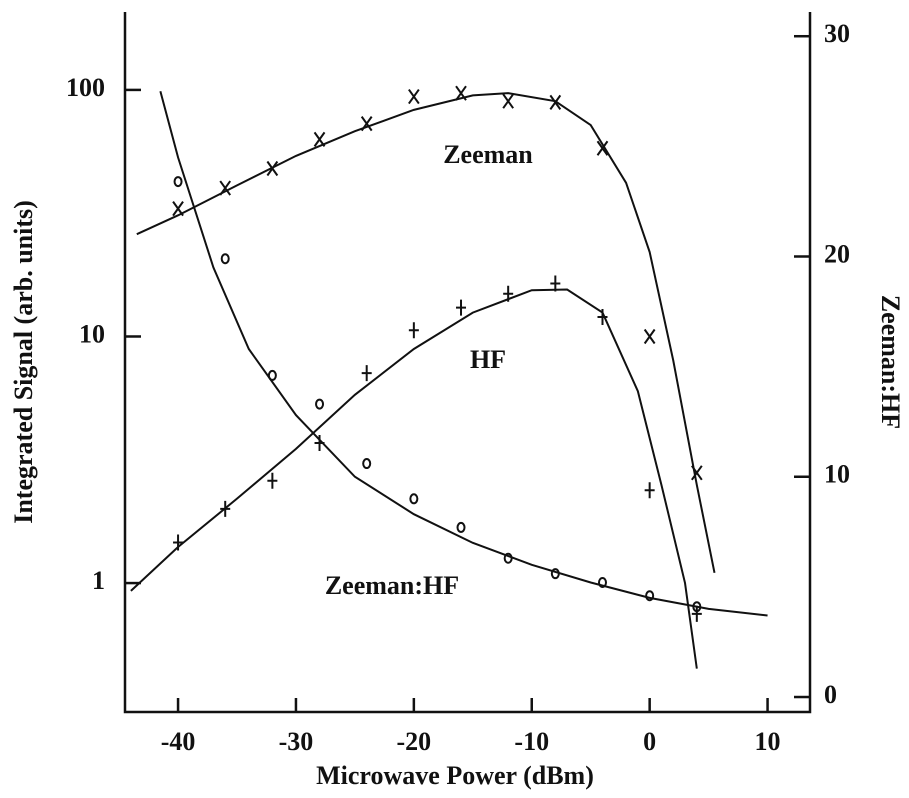  What do you see at coordinates (296, 741) in the screenshot?
I see `x-tick-label: -30` at bounding box center [296, 741].